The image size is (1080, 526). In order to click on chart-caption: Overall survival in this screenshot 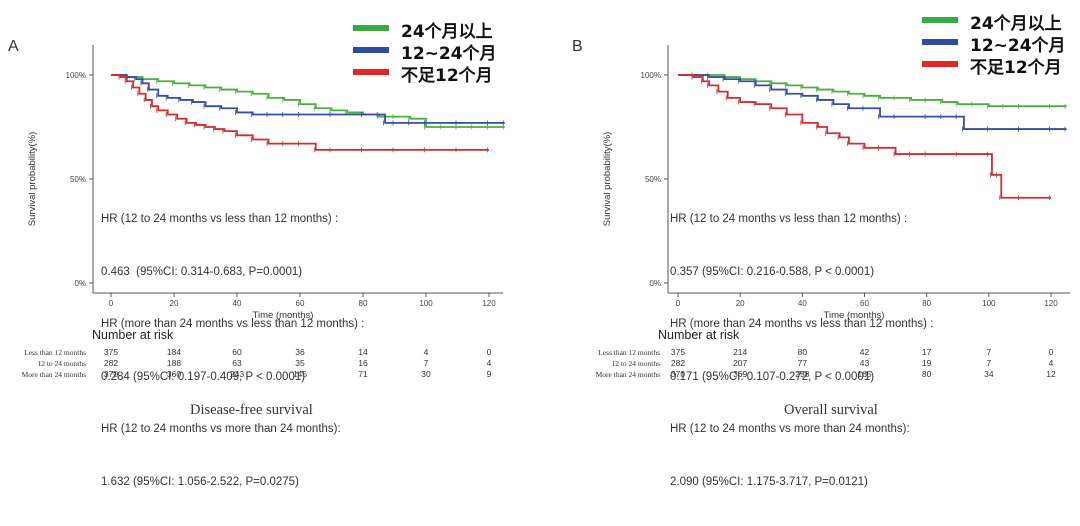, I will do `click(831, 410)`.